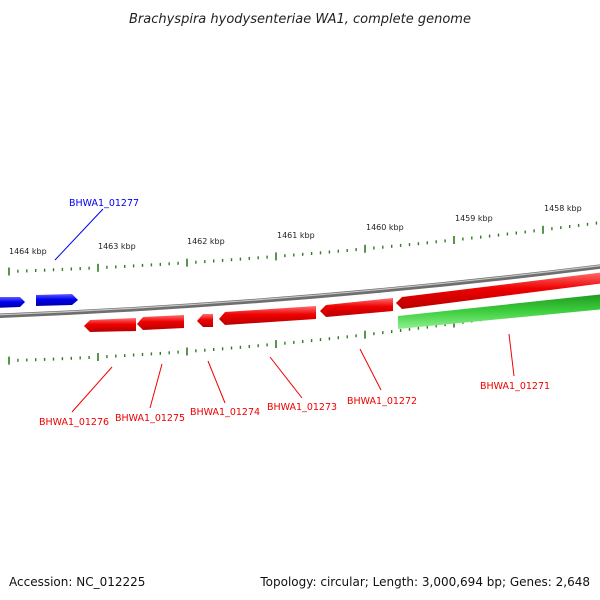 The height and width of the screenshot is (600, 600). Describe the element at coordinates (498, 290) in the screenshot. I see `gene-bhwa1-01271-feature` at that location.